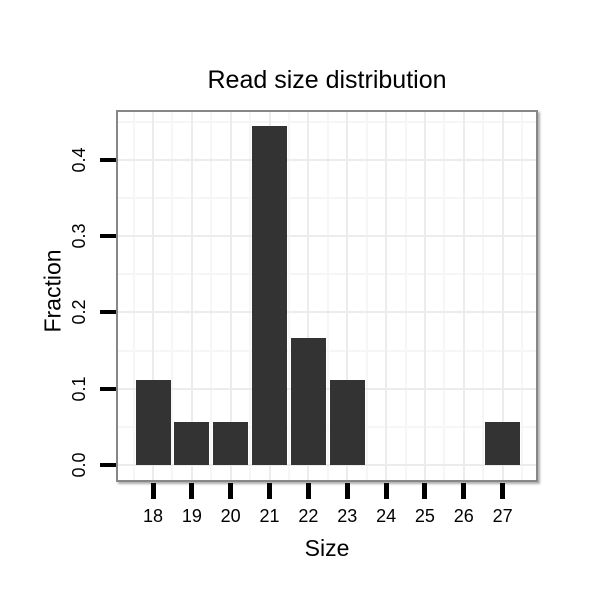 The width and height of the screenshot is (600, 600). I want to click on chart-title: Read size distribution, so click(327, 80).